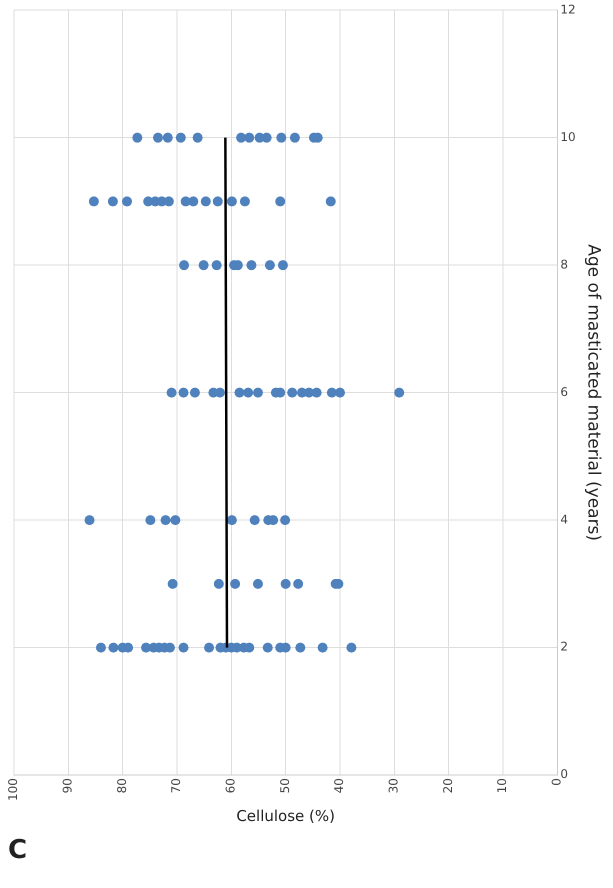  Describe the element at coordinates (564, 264) in the screenshot. I see `y-tick-label: 8` at that location.